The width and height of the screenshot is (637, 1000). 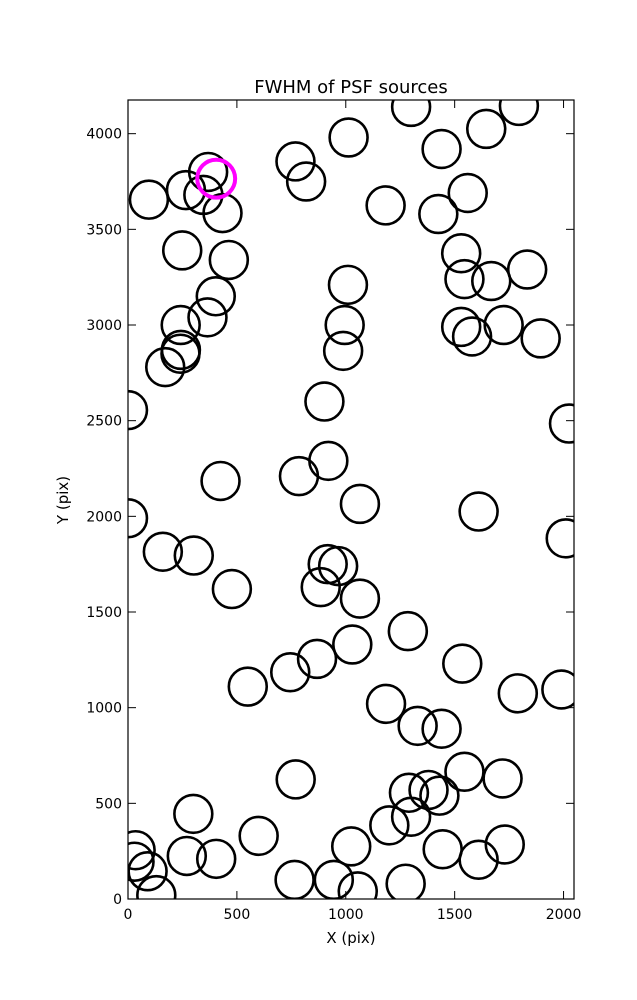 What do you see at coordinates (350, 938) in the screenshot?
I see `x-axis-label: X (pix)` at bounding box center [350, 938].